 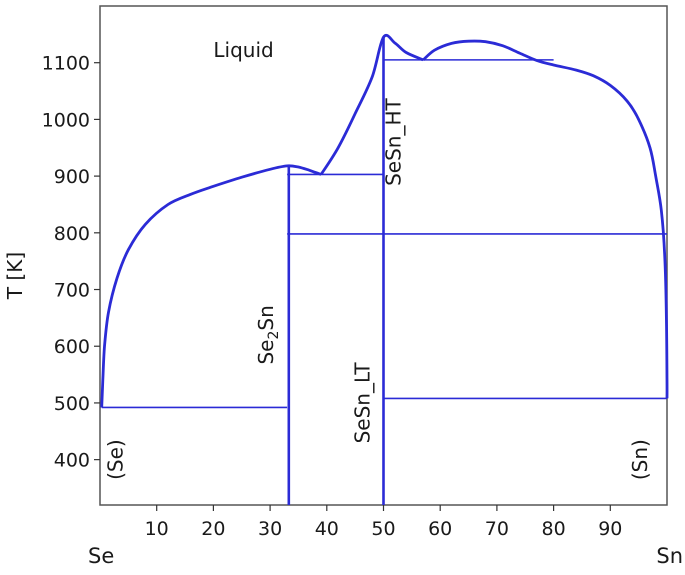 I want to click on x-tick-label: 50, so click(x=383, y=529).